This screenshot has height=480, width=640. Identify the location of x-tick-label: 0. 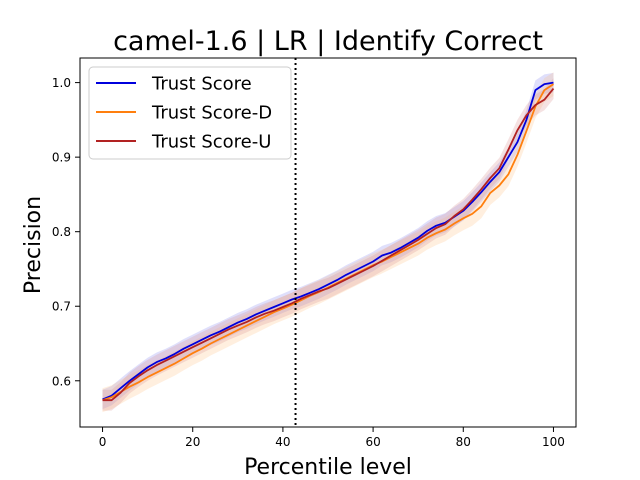
(103, 442).